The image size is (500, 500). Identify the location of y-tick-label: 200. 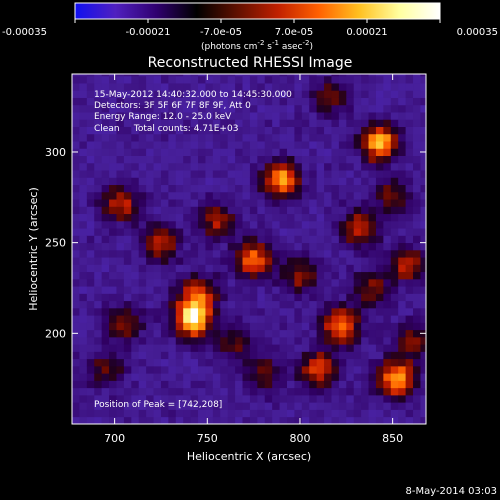
(55, 333).